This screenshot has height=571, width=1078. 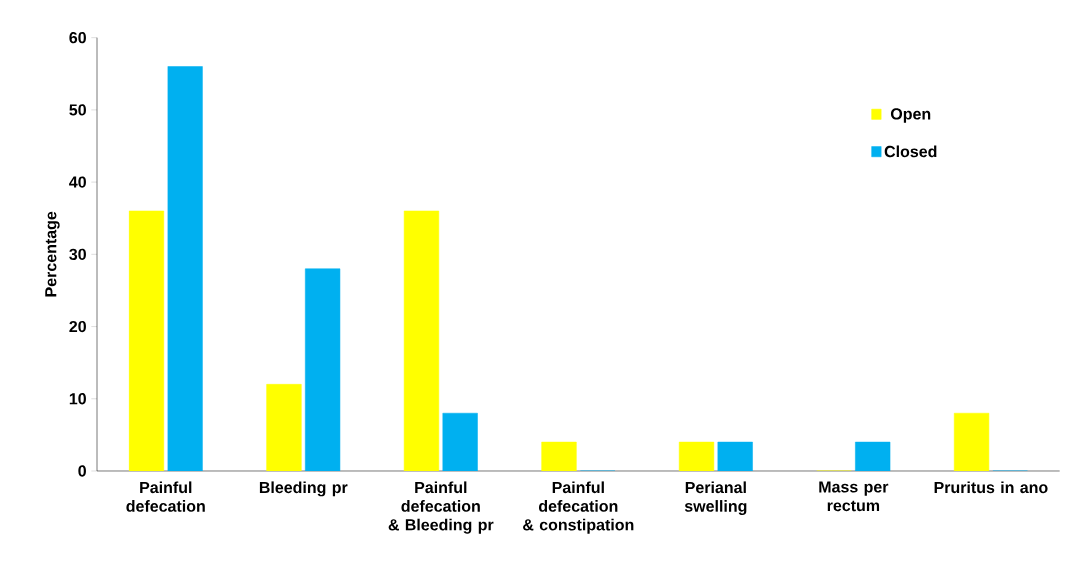 What do you see at coordinates (854, 496) in the screenshot?
I see `x-tick-label: Mass per rectum` at bounding box center [854, 496].